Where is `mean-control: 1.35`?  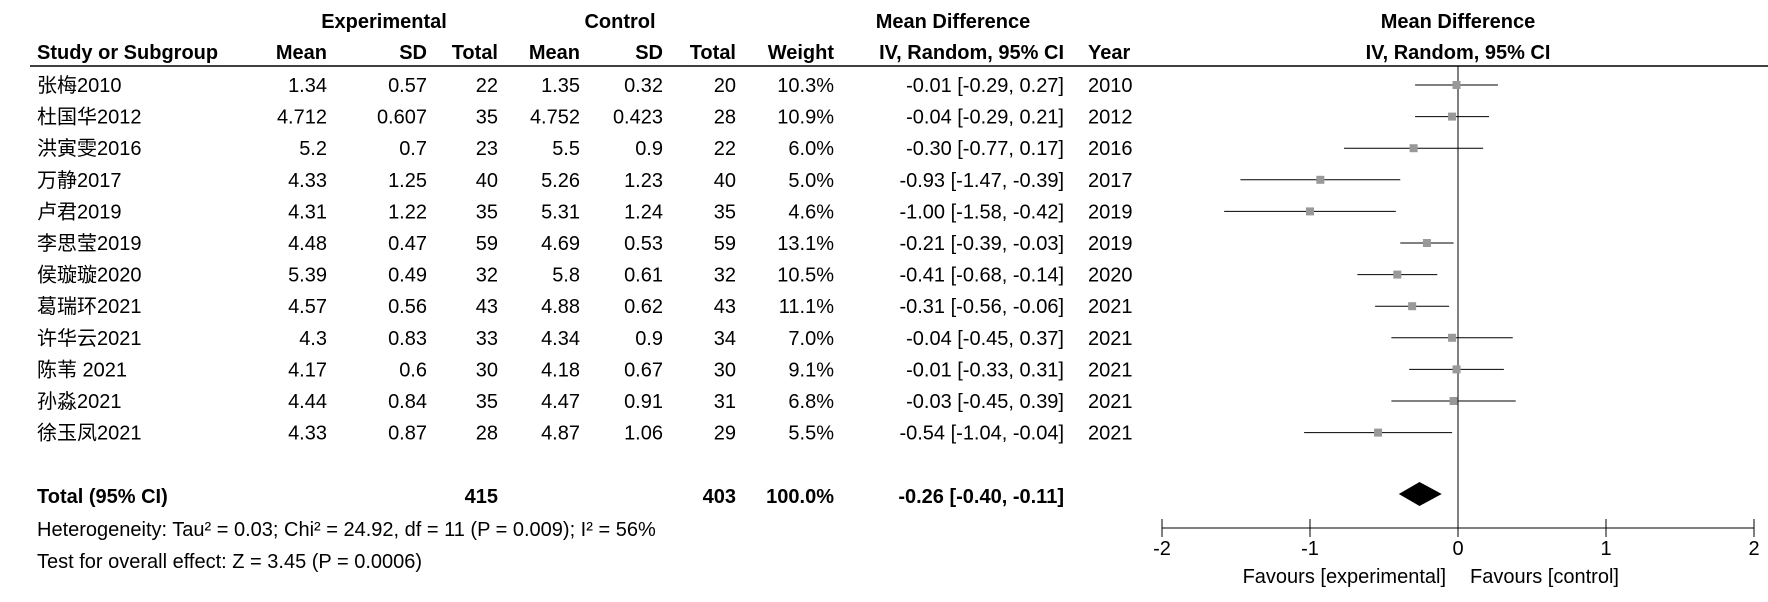 mean-control: 1.35 is located at coordinates (560, 86).